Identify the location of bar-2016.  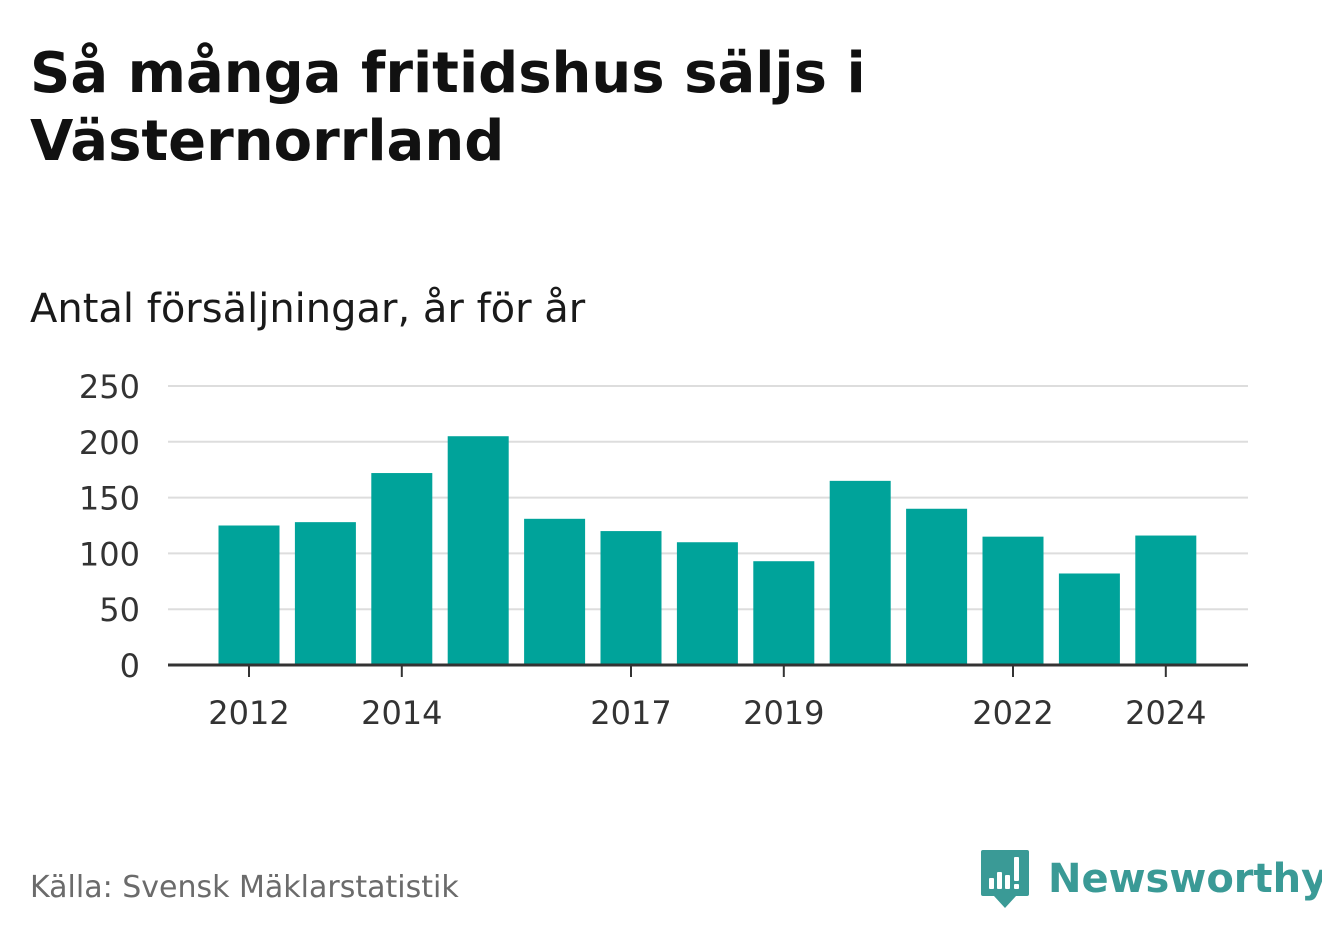
(555, 591).